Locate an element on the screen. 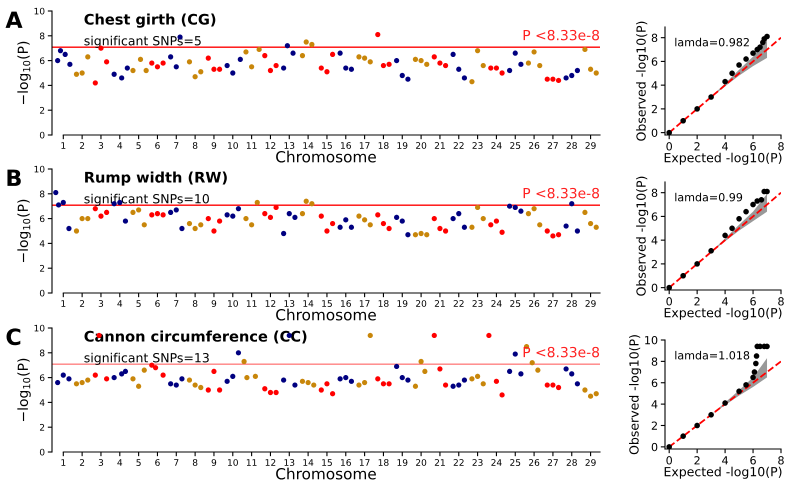 The height and width of the screenshot is (490, 791). y-tick-label: 8 is located at coordinates (42, 353).